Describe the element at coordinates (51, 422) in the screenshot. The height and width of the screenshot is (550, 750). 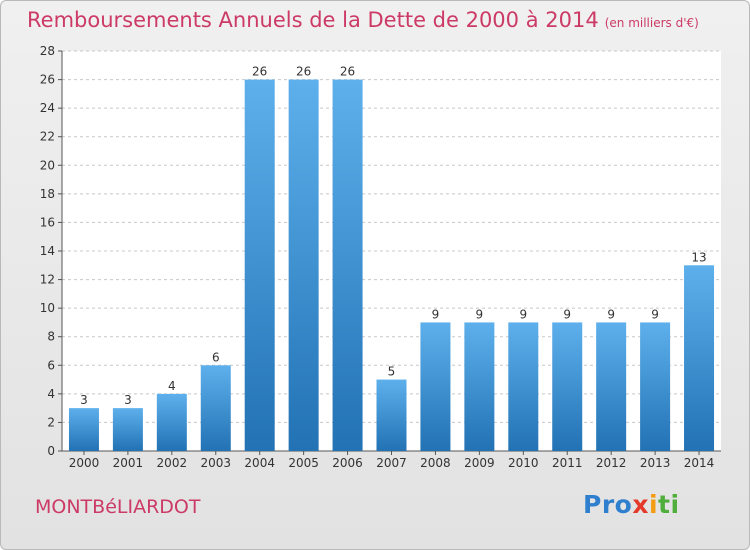
I see `y-tick-label: 2` at that location.